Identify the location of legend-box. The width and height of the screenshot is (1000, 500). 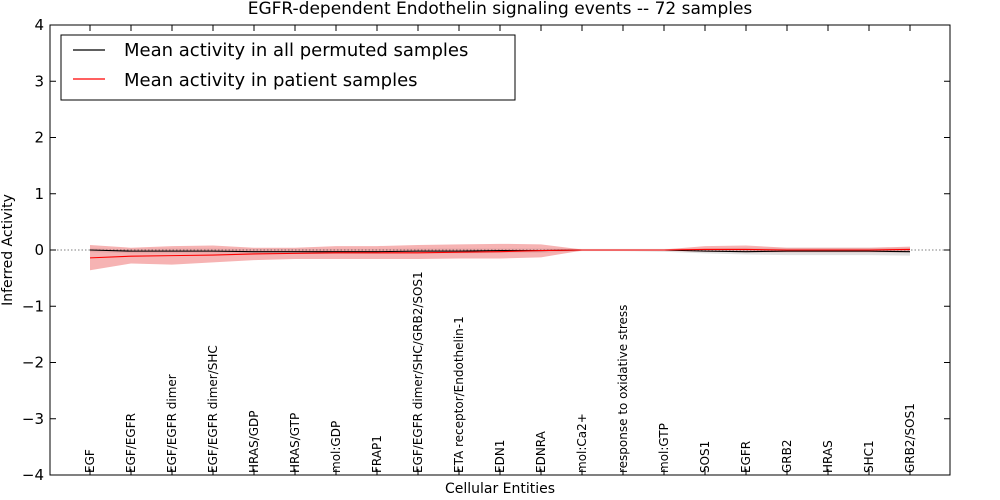
(288, 67).